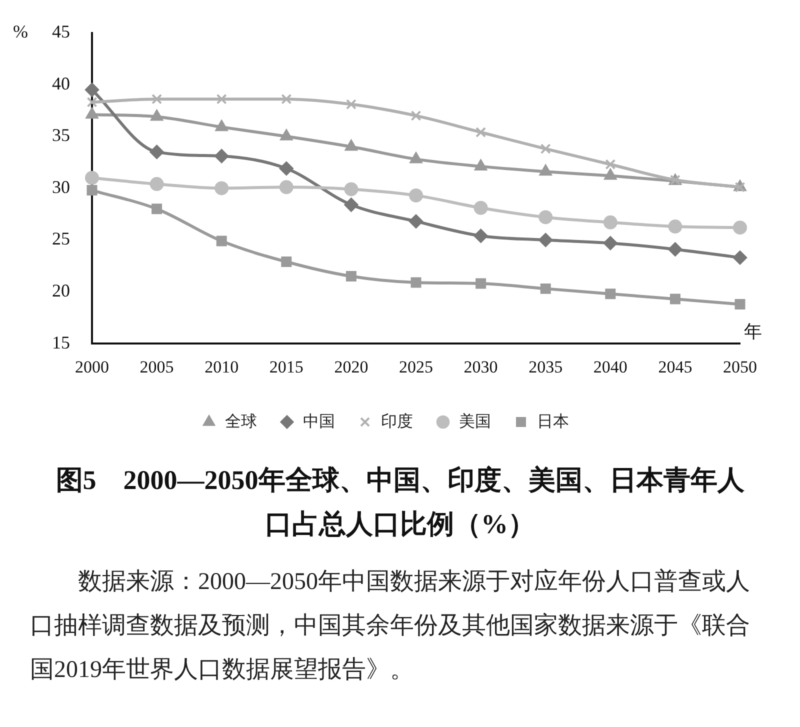 The image size is (800, 727). What do you see at coordinates (753, 331) in the screenshot?
I see `x-axis-title: 年` at bounding box center [753, 331].